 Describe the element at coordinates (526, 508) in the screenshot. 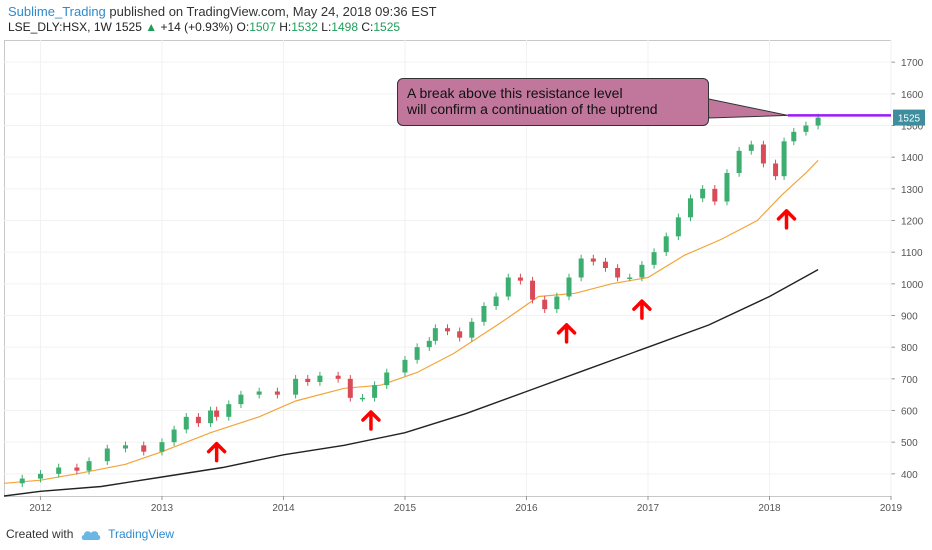

I see `x-tick-label: 2016` at that location.